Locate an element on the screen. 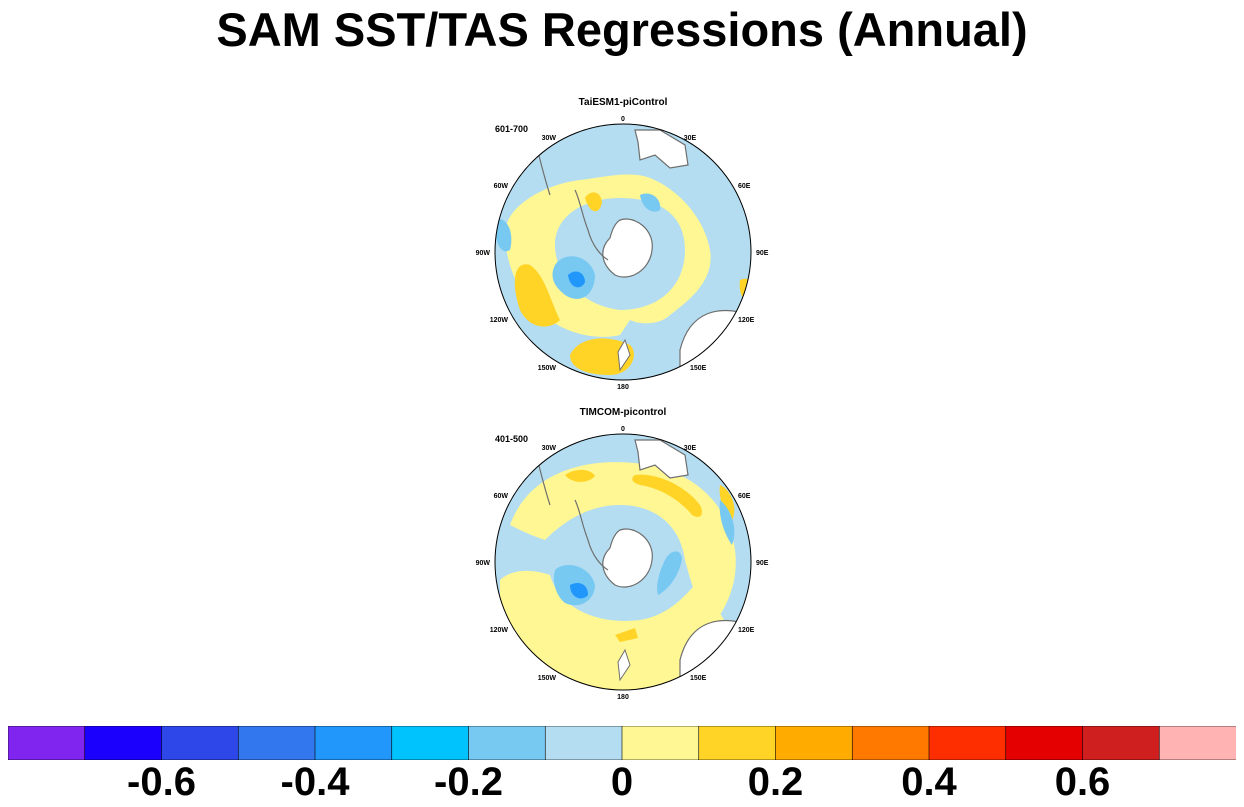 The width and height of the screenshot is (1244, 807). panel-title: TIMCOM-picontrol is located at coordinates (623, 412).